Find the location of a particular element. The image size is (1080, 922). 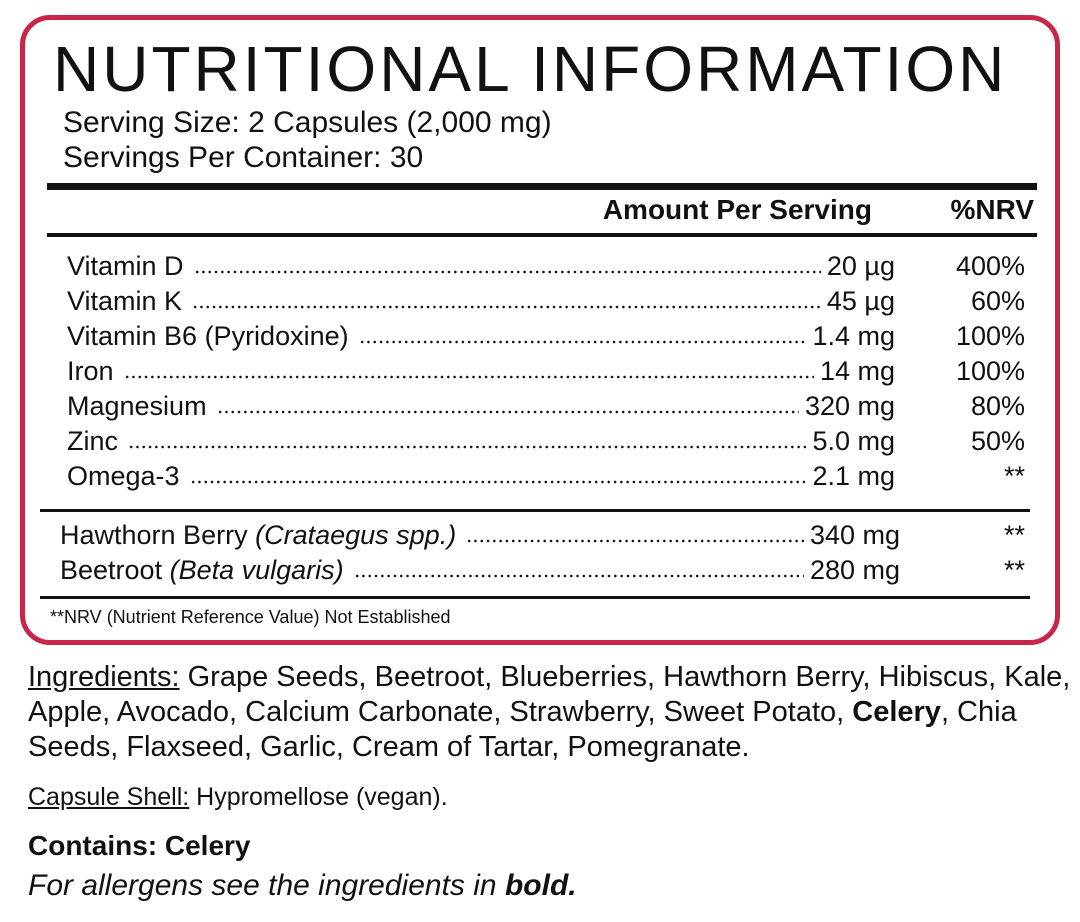

capsule-shell: Capsule Shell: Hypromellose (vegan). is located at coordinates (238, 797).